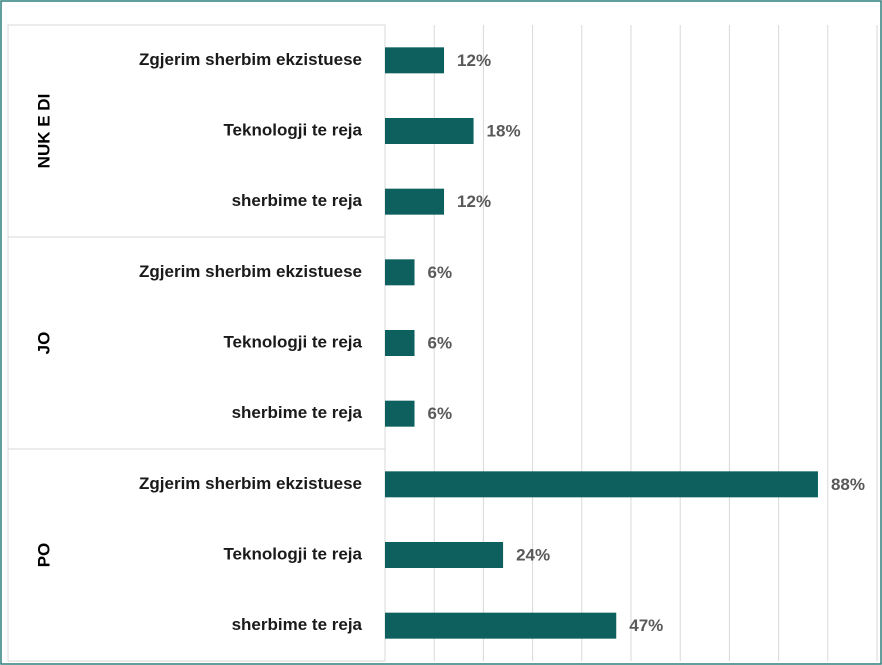 The image size is (882, 665). I want to click on value-label: 47%, so click(646, 625).